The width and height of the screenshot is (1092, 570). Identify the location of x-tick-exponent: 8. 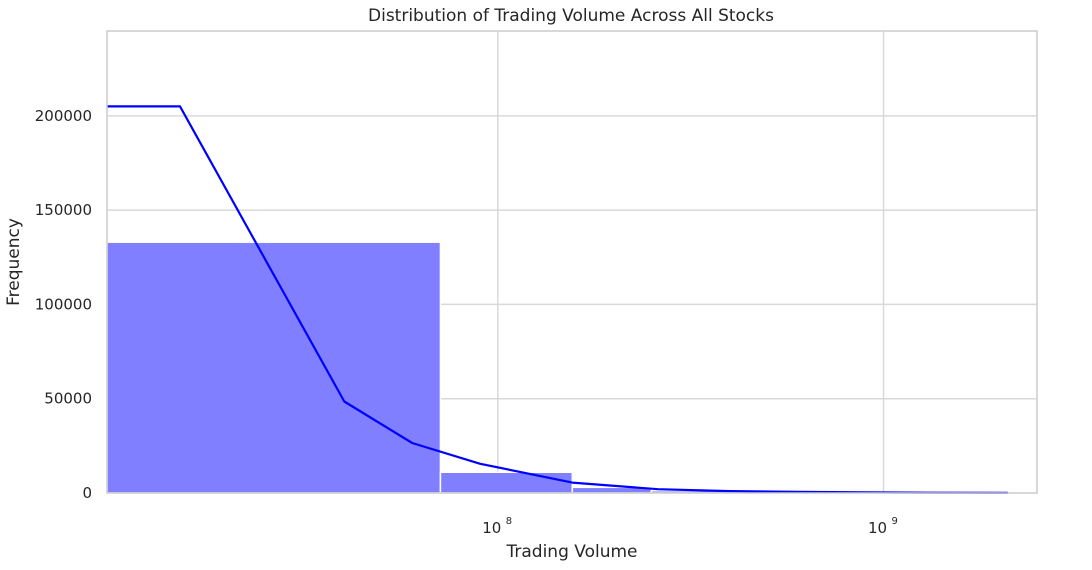
(509, 521).